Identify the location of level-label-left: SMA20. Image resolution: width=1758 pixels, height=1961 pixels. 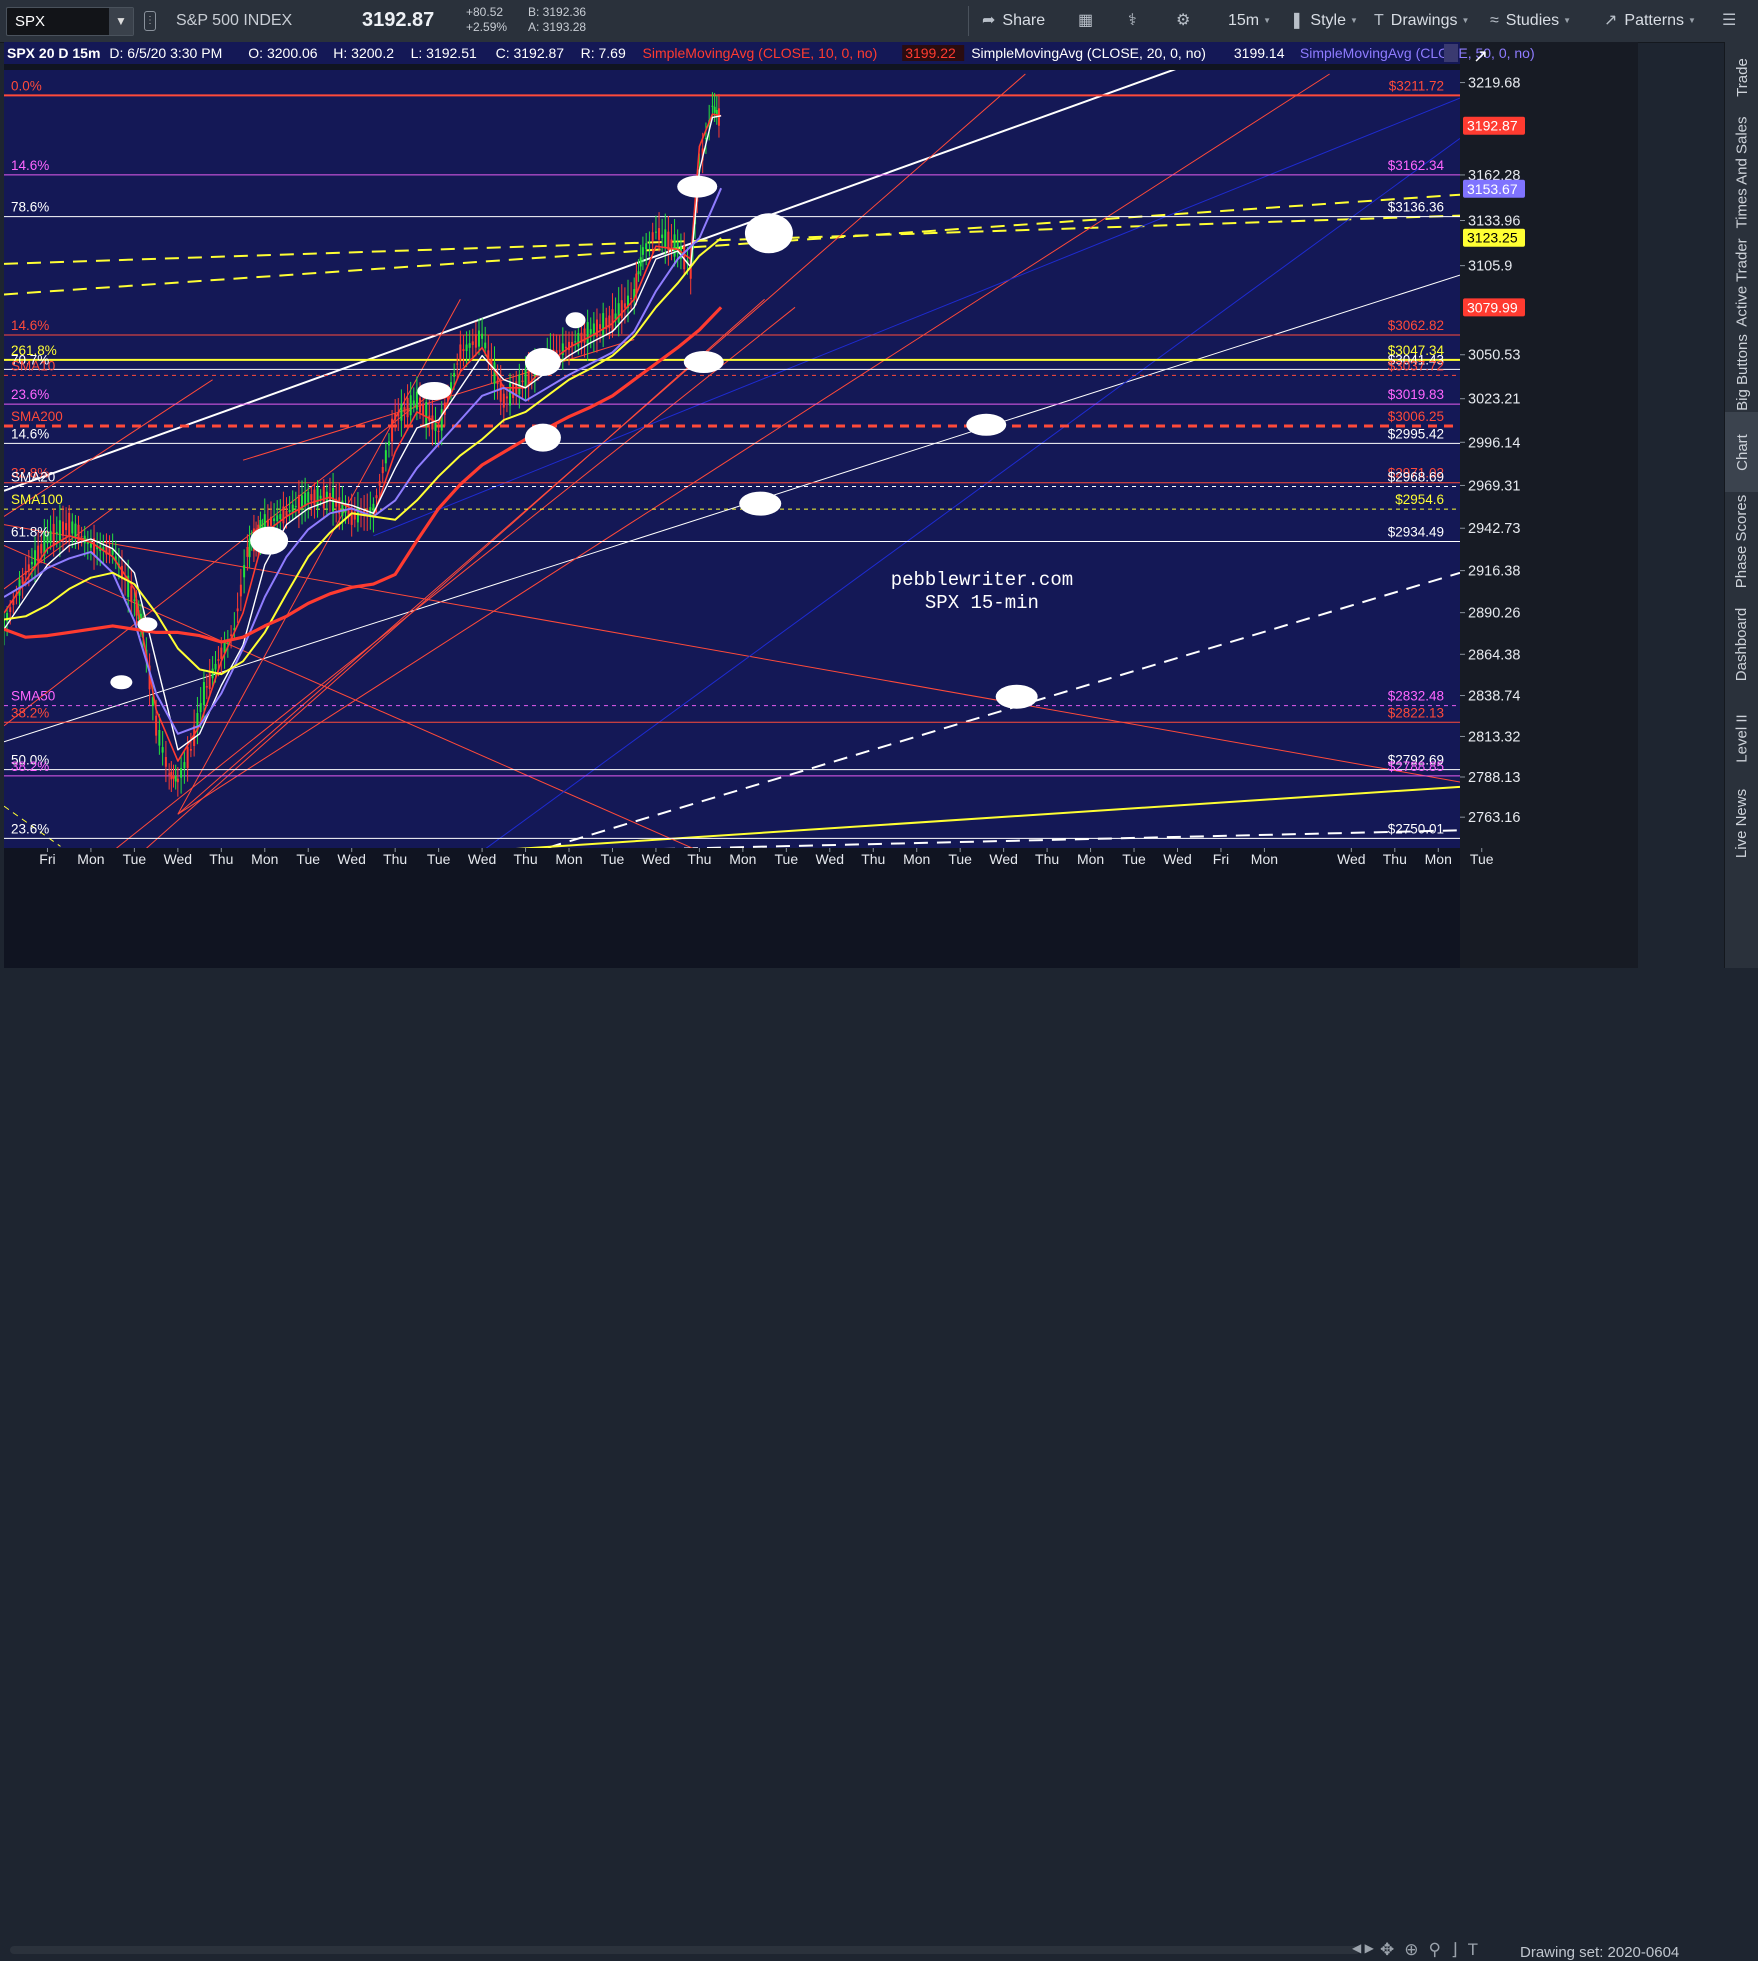
(33, 476).